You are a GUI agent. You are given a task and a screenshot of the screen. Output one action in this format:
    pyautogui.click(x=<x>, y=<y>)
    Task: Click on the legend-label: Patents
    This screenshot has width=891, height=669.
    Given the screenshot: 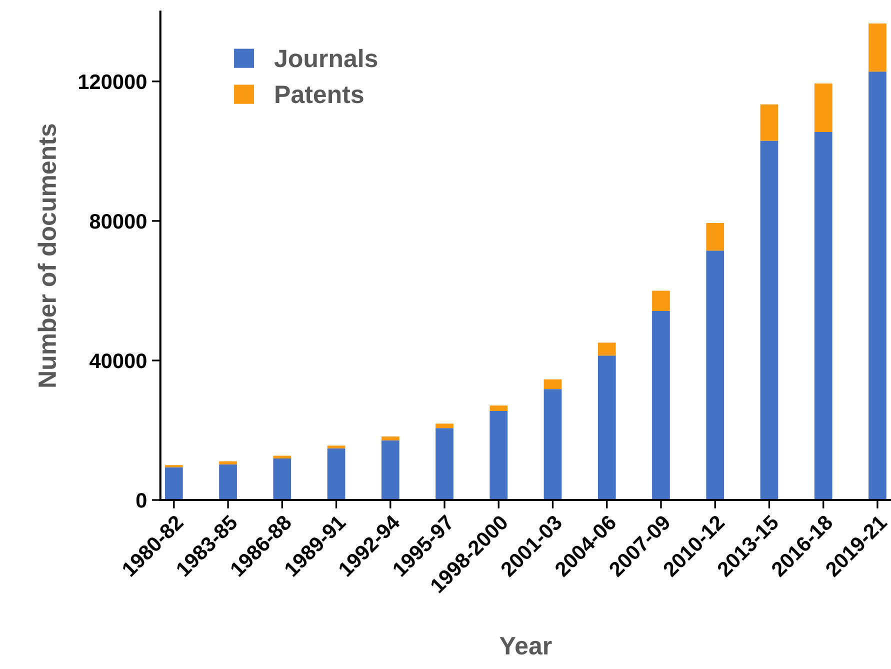 What is the action you would take?
    pyautogui.click(x=320, y=95)
    